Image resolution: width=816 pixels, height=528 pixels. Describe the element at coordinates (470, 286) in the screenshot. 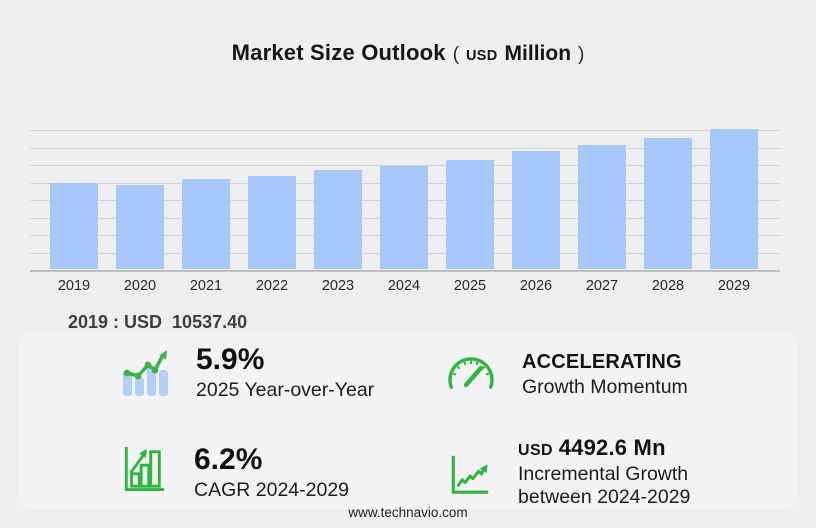

I see `x-axis-label: 2025` at that location.